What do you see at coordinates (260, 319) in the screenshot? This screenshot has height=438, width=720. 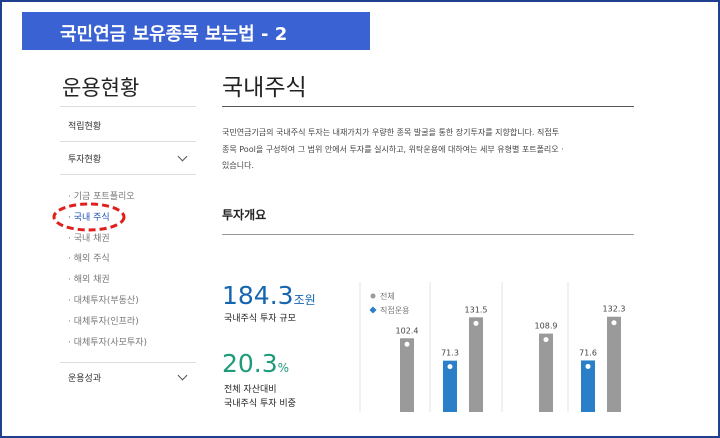 I see `stat-label: 국내주식 투자 규모` at bounding box center [260, 319].